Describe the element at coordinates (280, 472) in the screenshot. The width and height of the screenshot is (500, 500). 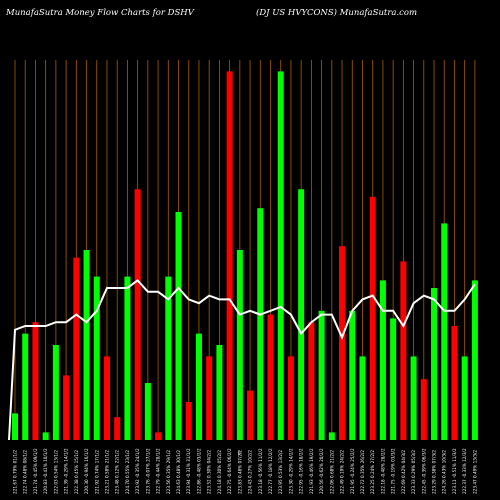
I see `x-tick-label-26: 223.95 0.53% 13/2/2` at that location.